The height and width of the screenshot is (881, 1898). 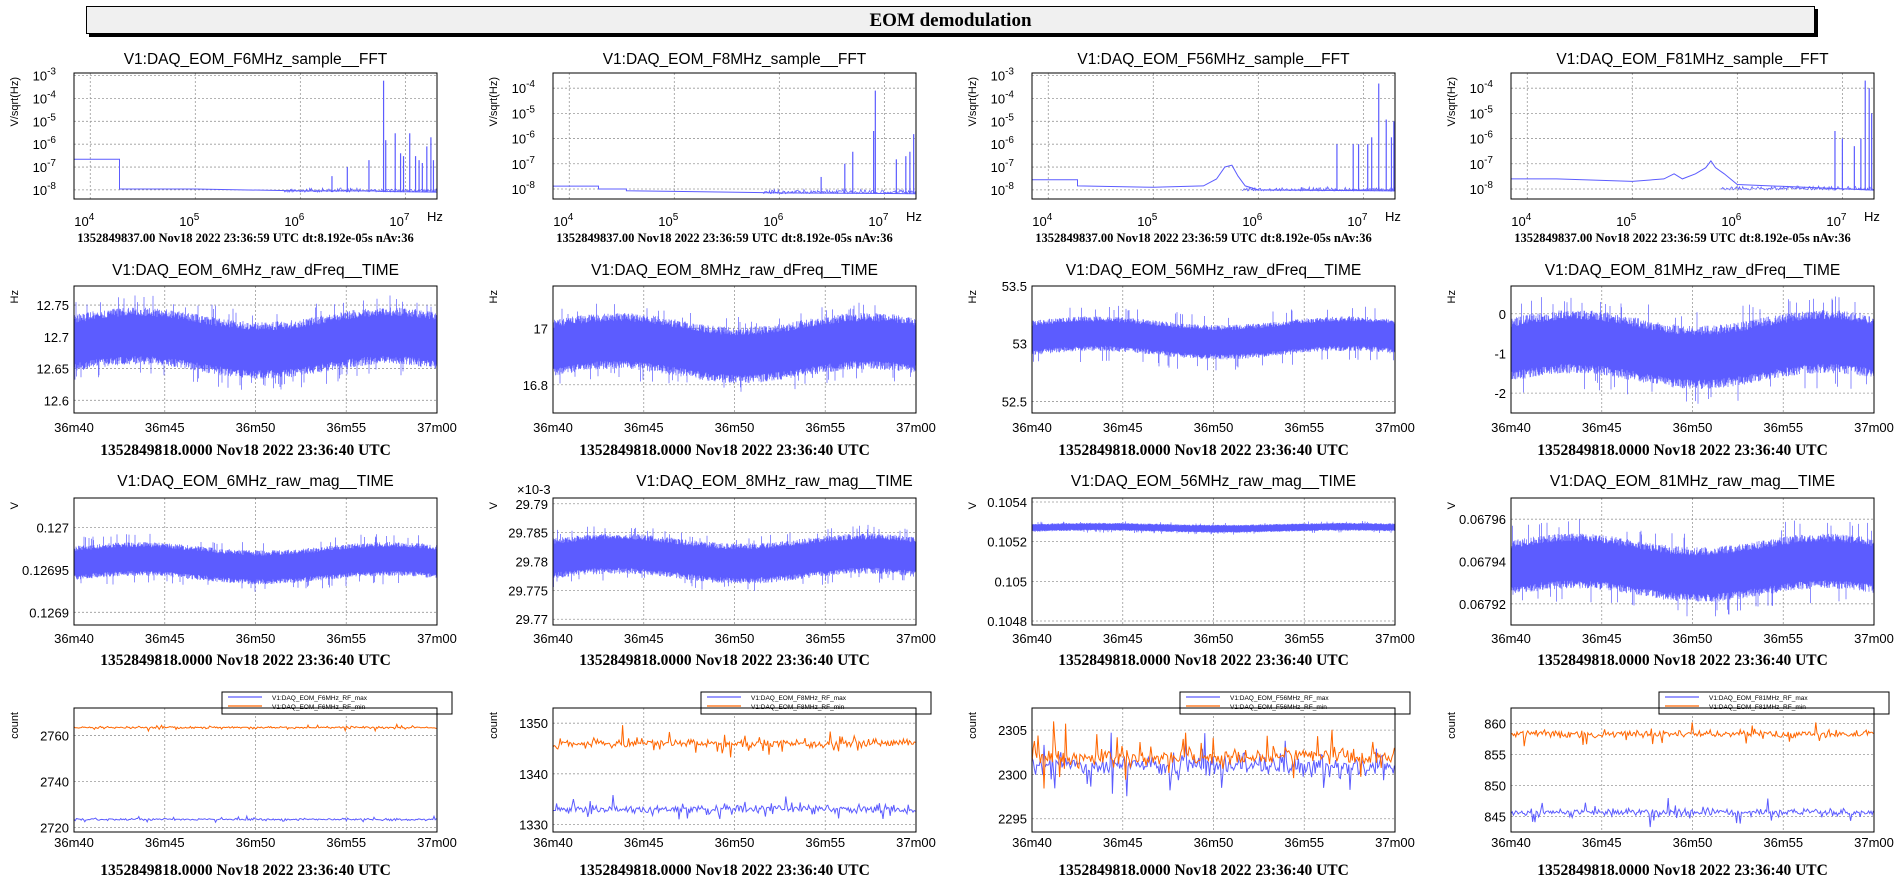 What do you see at coordinates (1012, 730) in the screenshot?
I see `y-tick-label: 2305` at bounding box center [1012, 730].